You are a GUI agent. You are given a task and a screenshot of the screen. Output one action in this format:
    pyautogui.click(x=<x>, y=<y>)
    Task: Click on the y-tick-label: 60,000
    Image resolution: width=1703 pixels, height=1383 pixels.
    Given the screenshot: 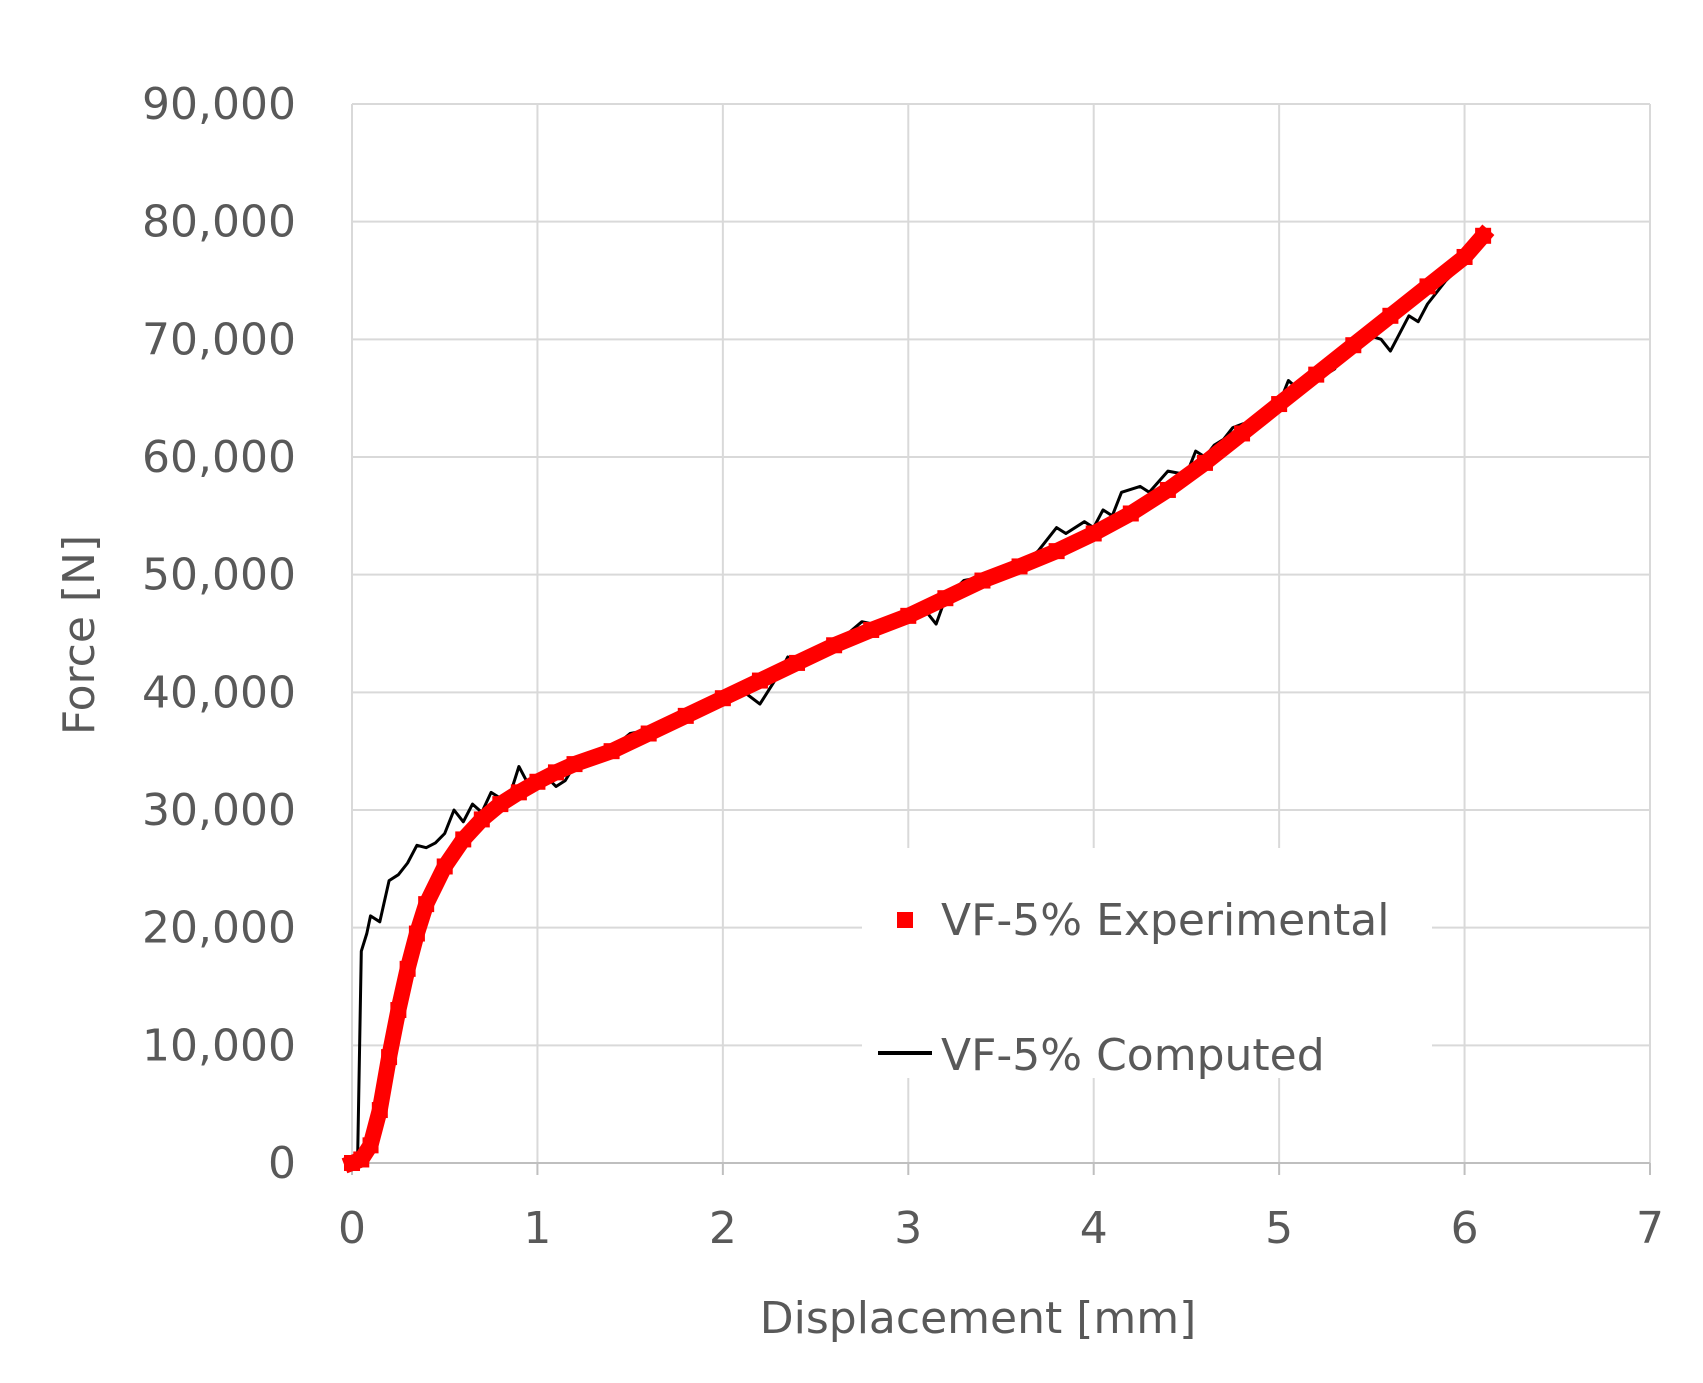 What is the action you would take?
    pyautogui.click(x=219, y=457)
    